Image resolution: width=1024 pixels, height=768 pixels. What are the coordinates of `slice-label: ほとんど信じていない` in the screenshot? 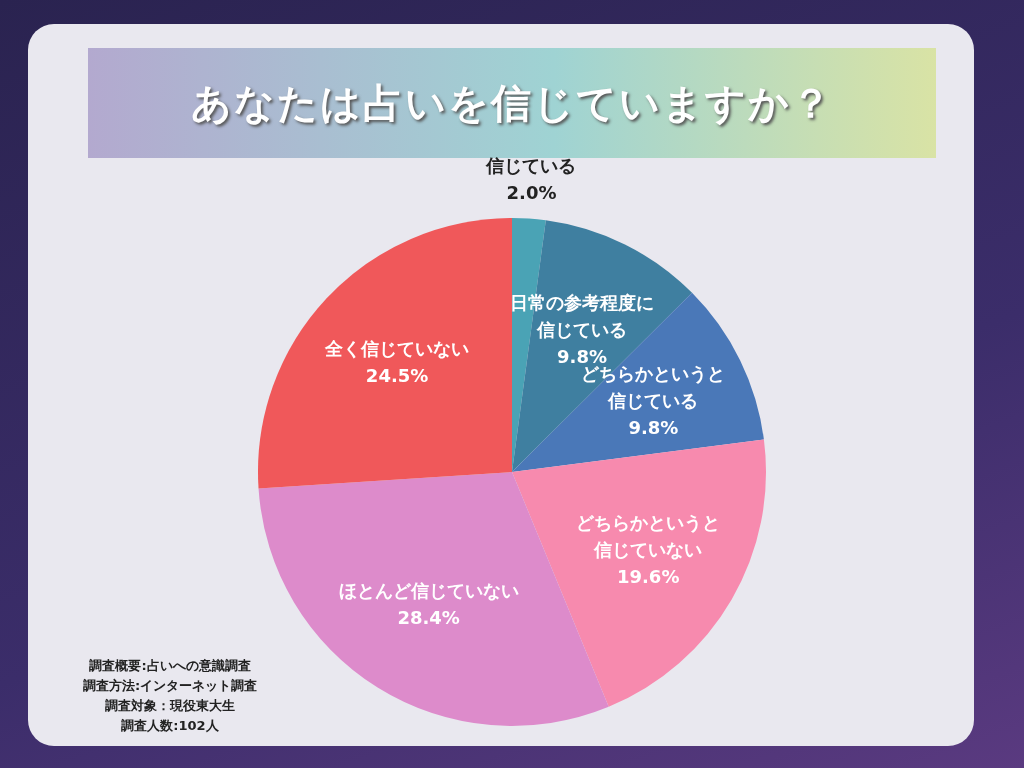 It's located at (428, 590).